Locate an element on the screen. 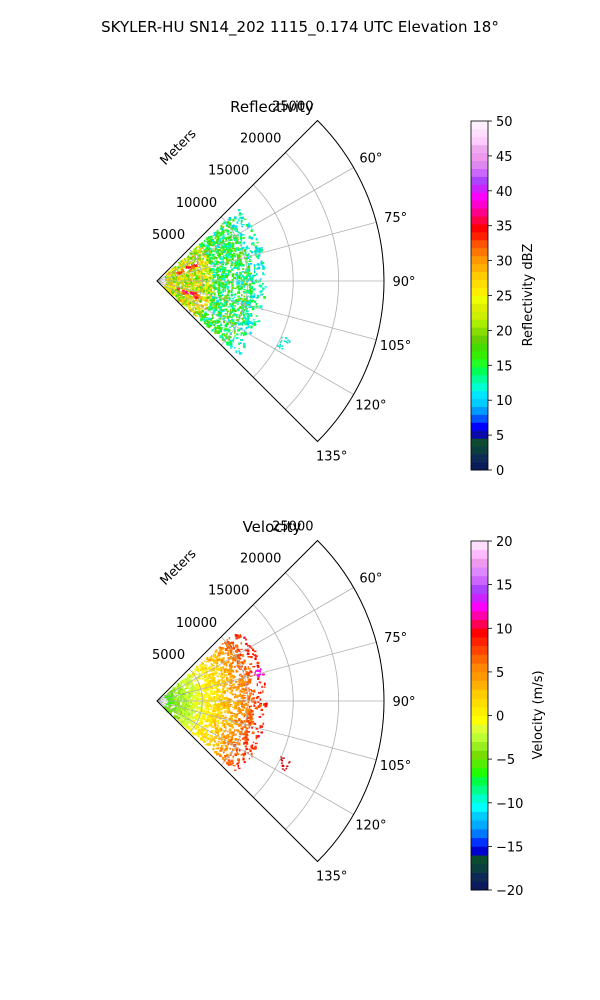 This screenshot has width=600, height=1000. angle-tick-label: 135° is located at coordinates (331, 457).